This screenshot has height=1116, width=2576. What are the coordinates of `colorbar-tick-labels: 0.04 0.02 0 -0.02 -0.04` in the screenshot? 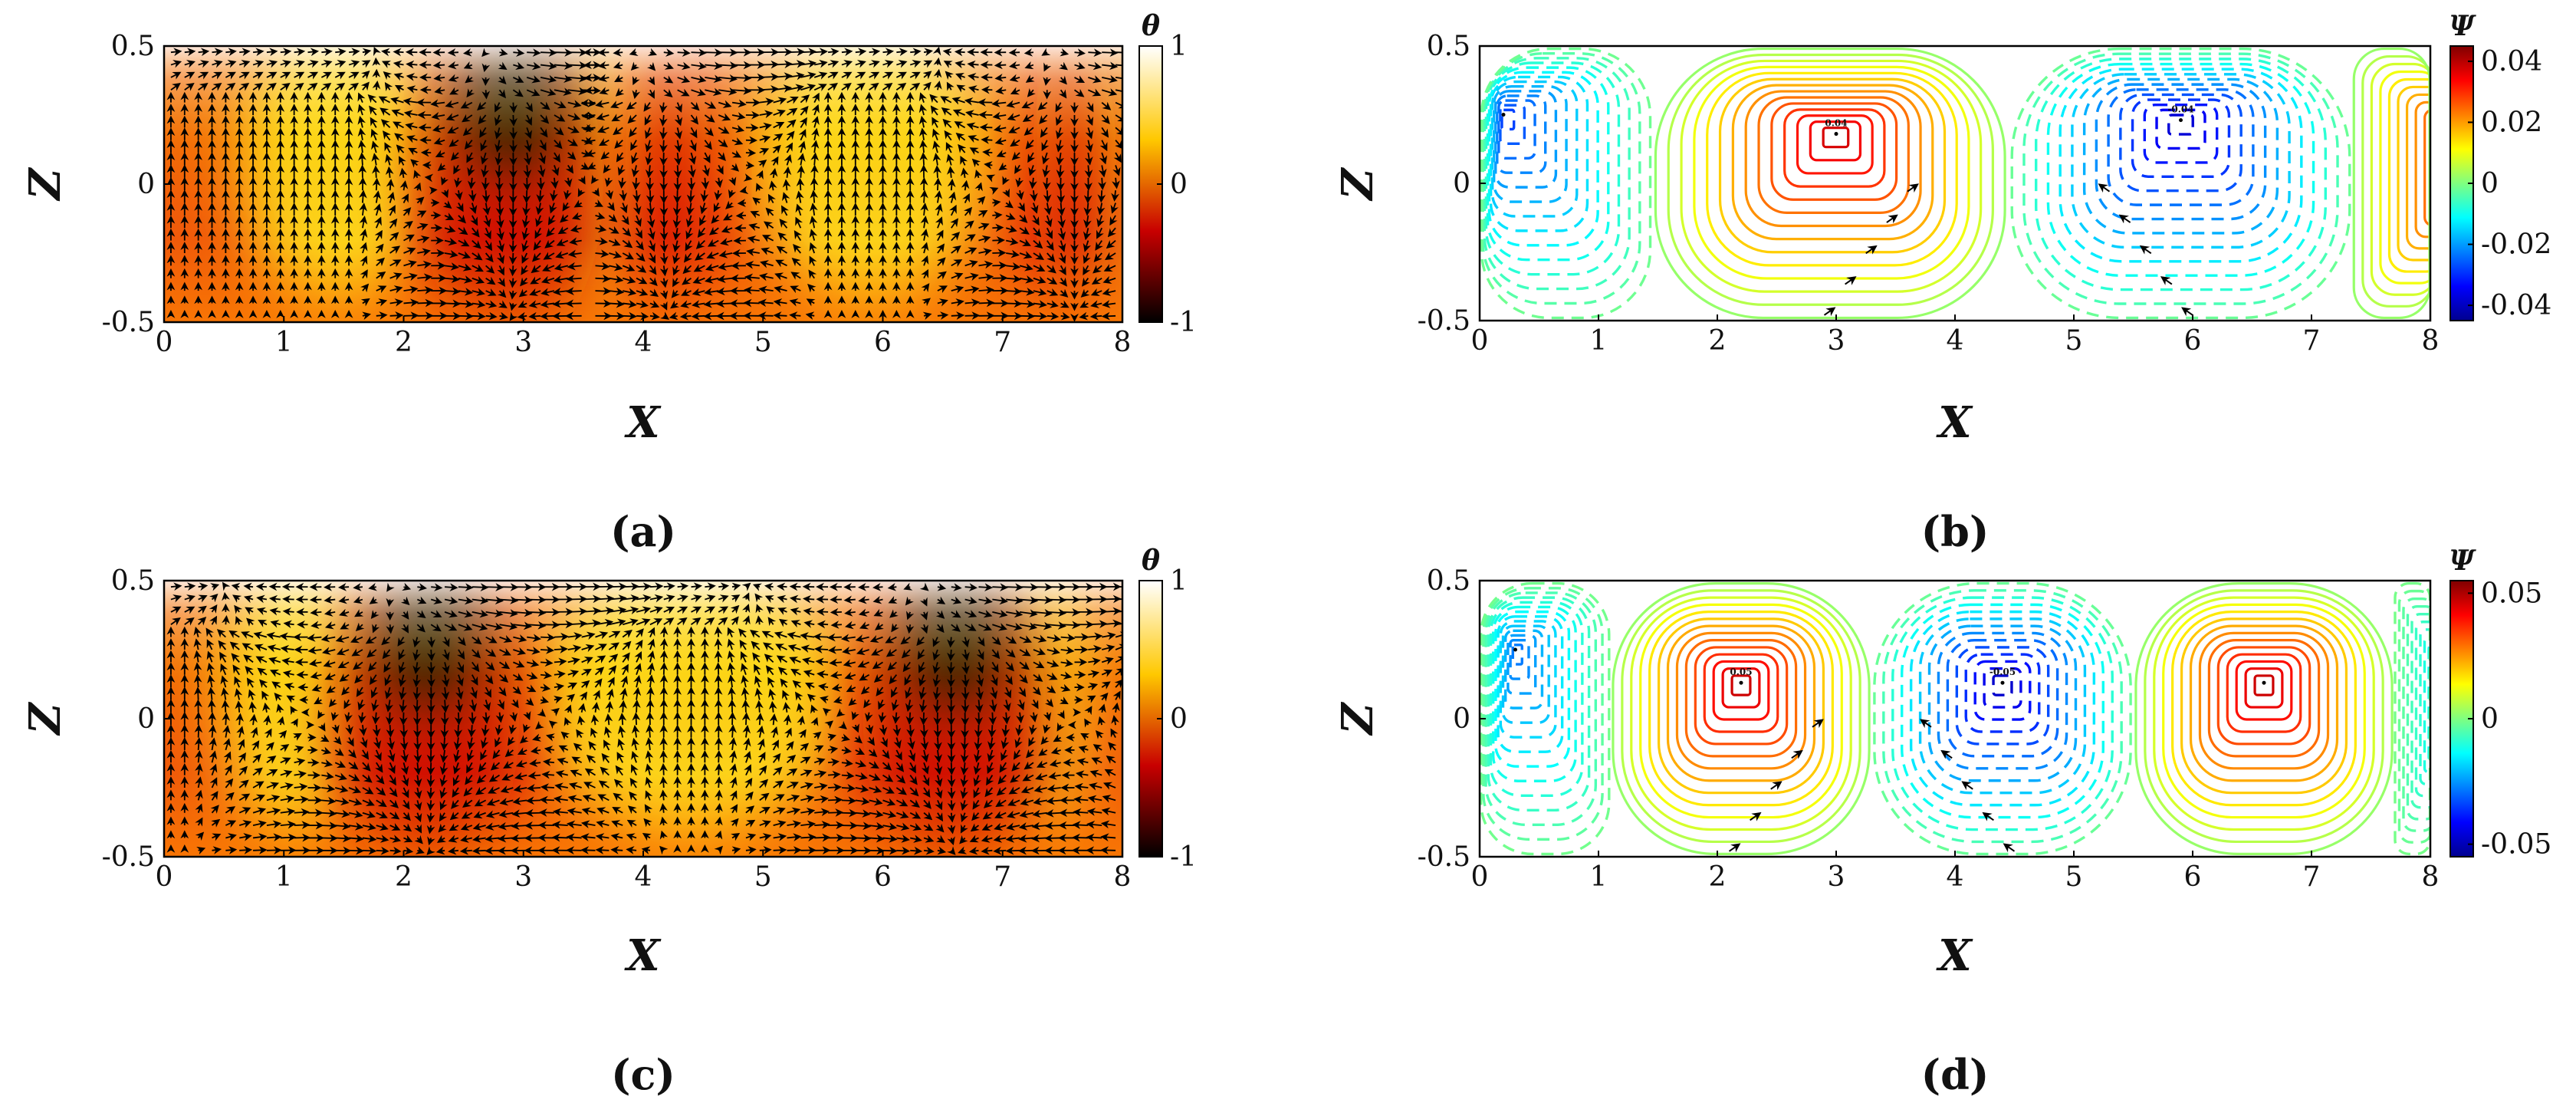 It's located at (2510, 183).